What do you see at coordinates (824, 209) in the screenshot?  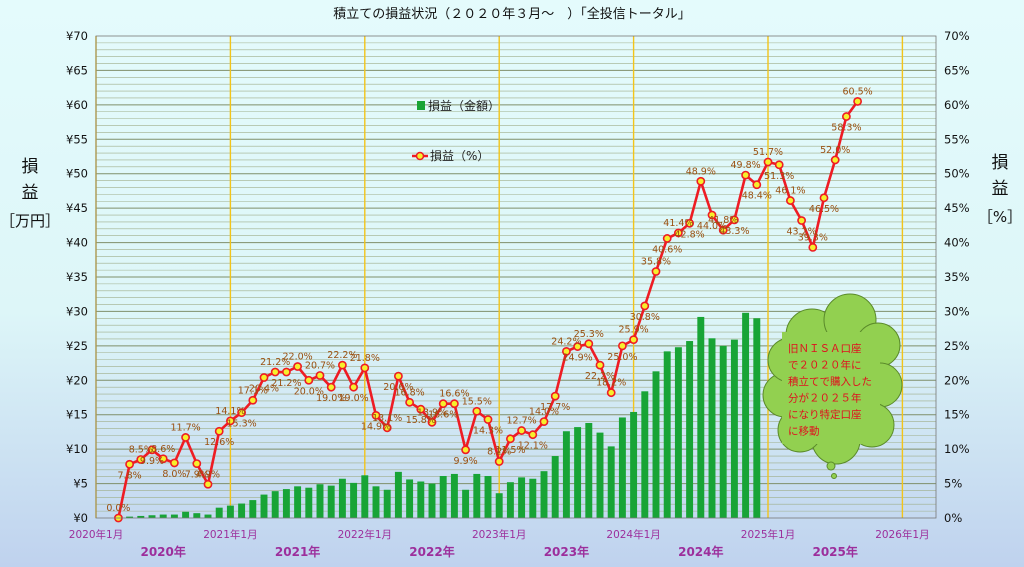 I see `data-label: 46.5%` at bounding box center [824, 209].